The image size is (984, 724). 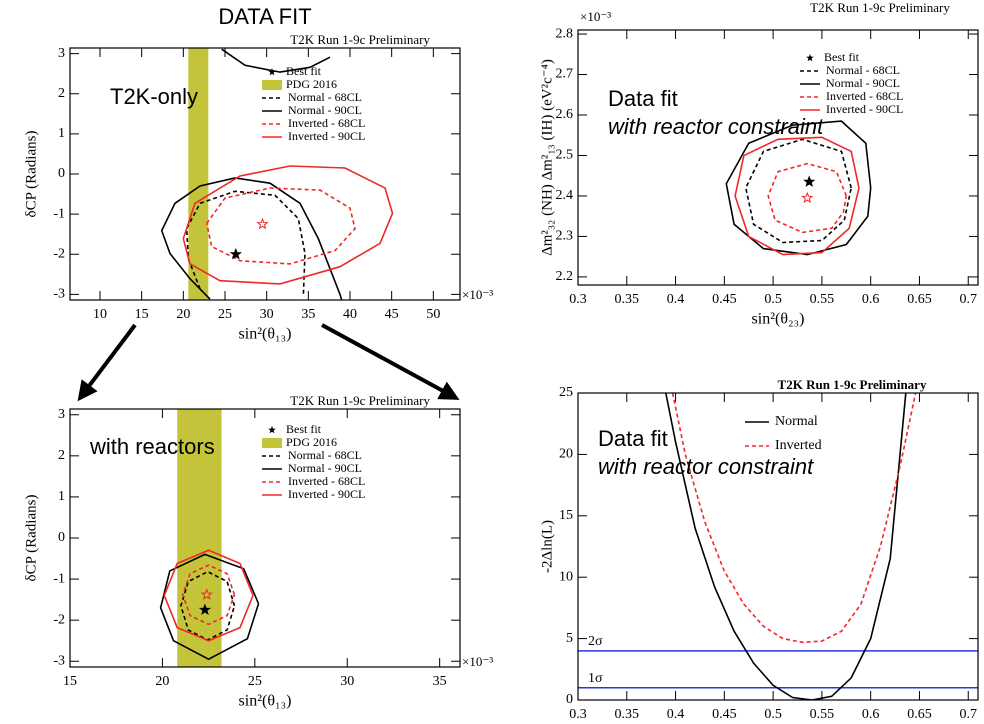 What do you see at coordinates (308, 314) in the screenshot?
I see `x-tick-label: 35` at bounding box center [308, 314].